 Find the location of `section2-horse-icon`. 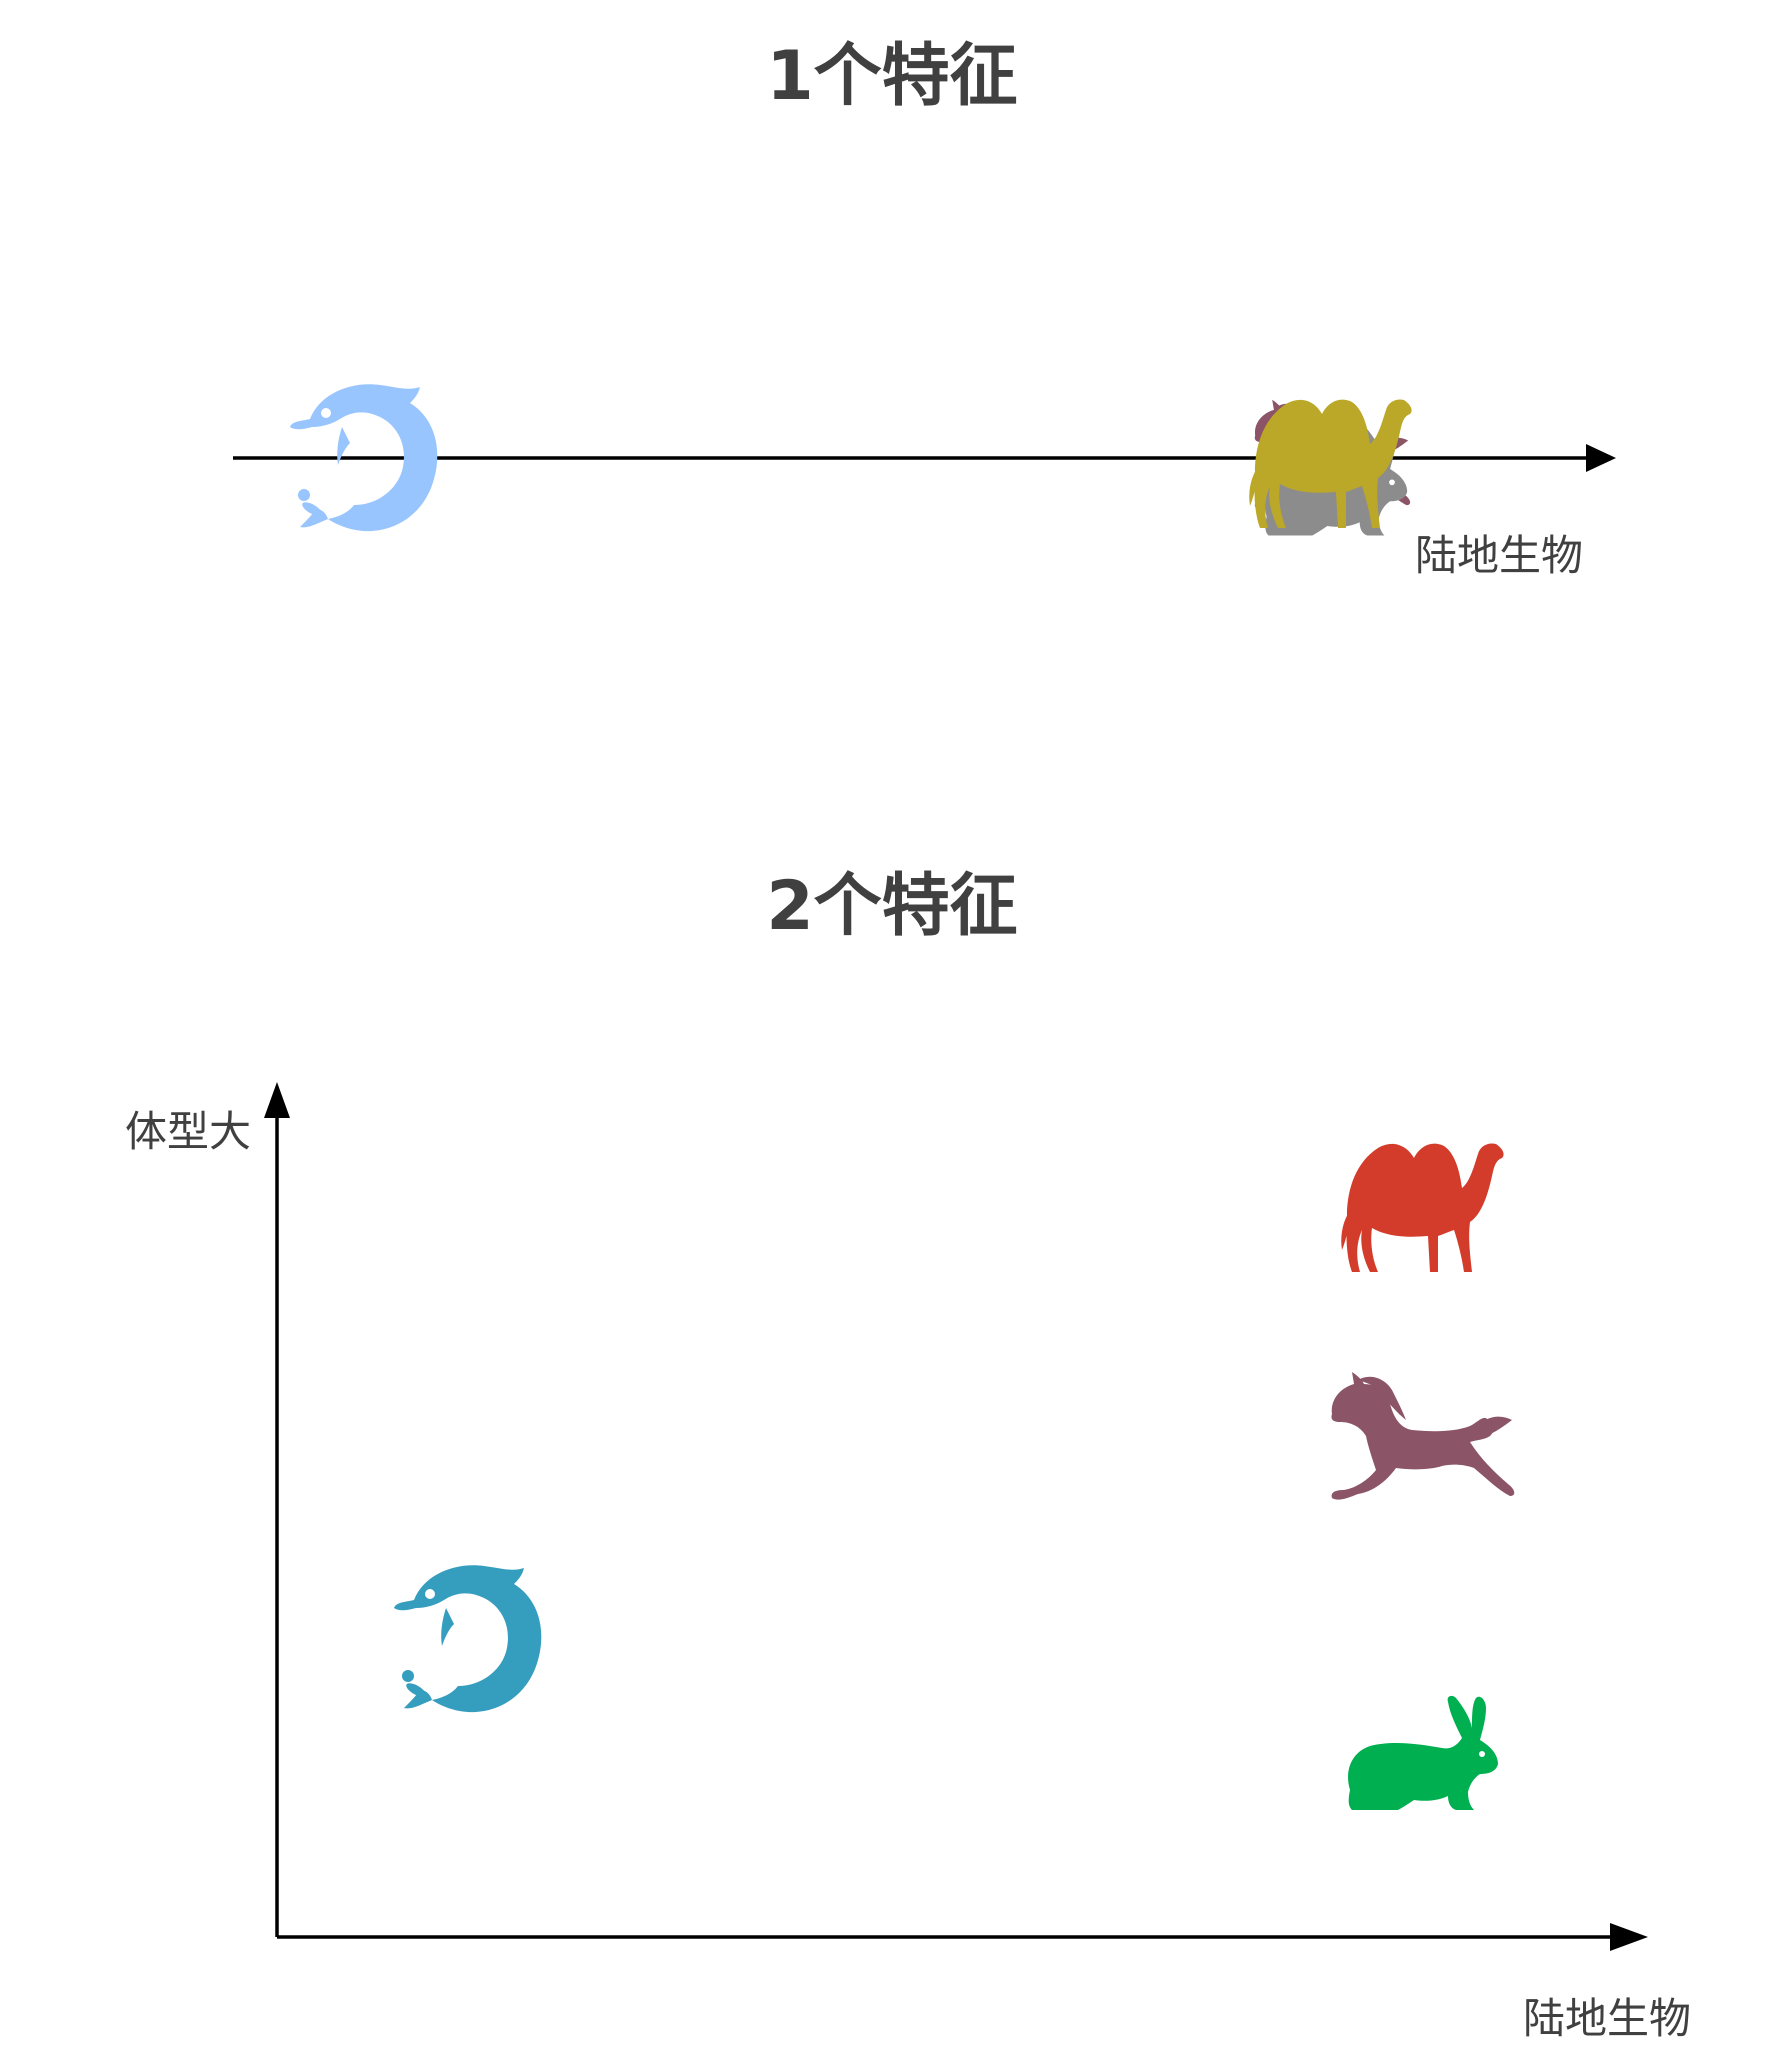

section2-horse-icon is located at coordinates (1423, 1436).